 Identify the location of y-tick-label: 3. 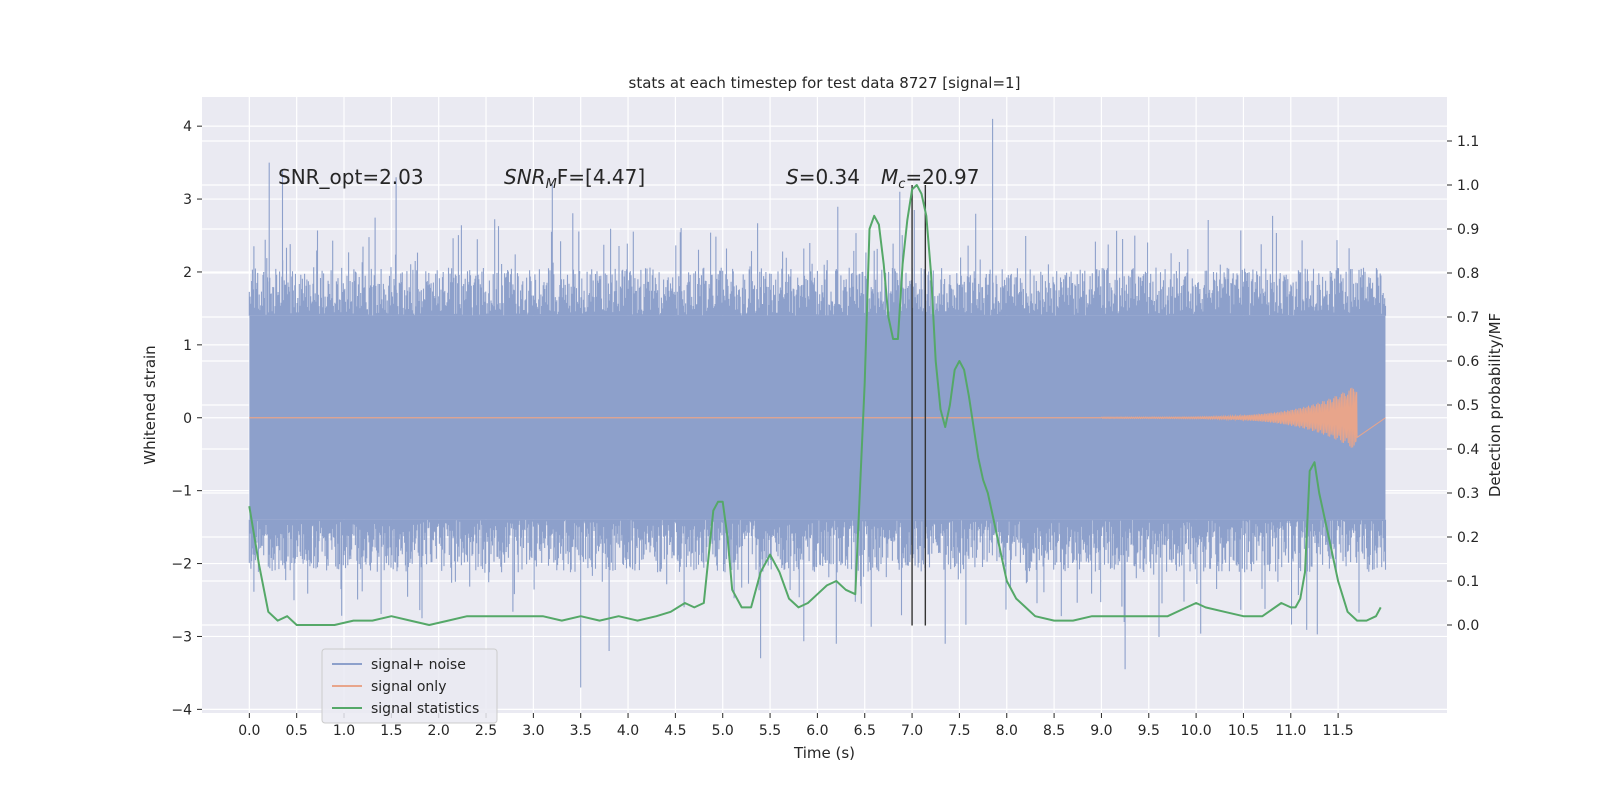
(187, 200).